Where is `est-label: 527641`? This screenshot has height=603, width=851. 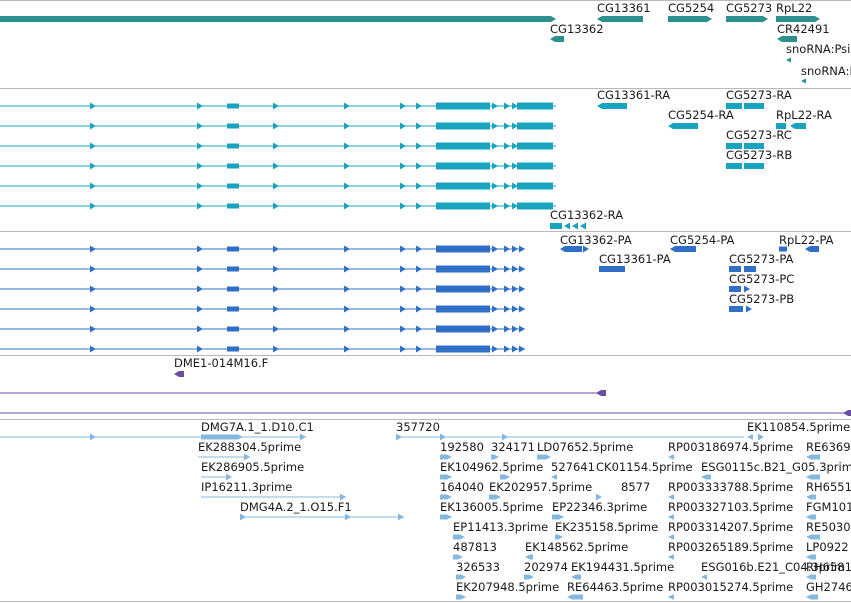 est-label: 527641 is located at coordinates (573, 467).